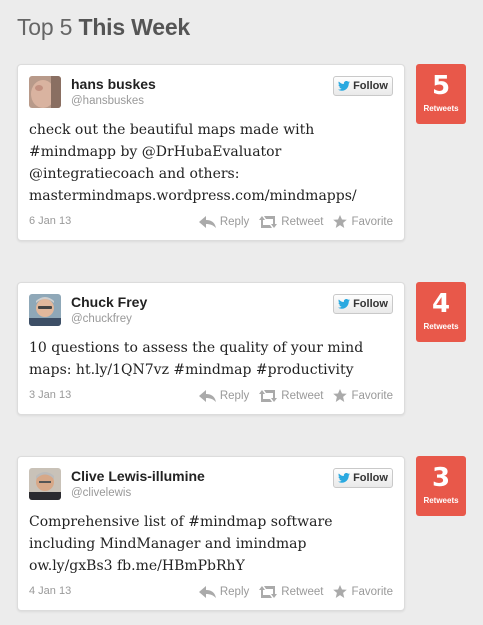 The width and height of the screenshot is (483, 625). Describe the element at coordinates (101, 493) in the screenshot. I see `author-handle: @clivelewis` at that location.